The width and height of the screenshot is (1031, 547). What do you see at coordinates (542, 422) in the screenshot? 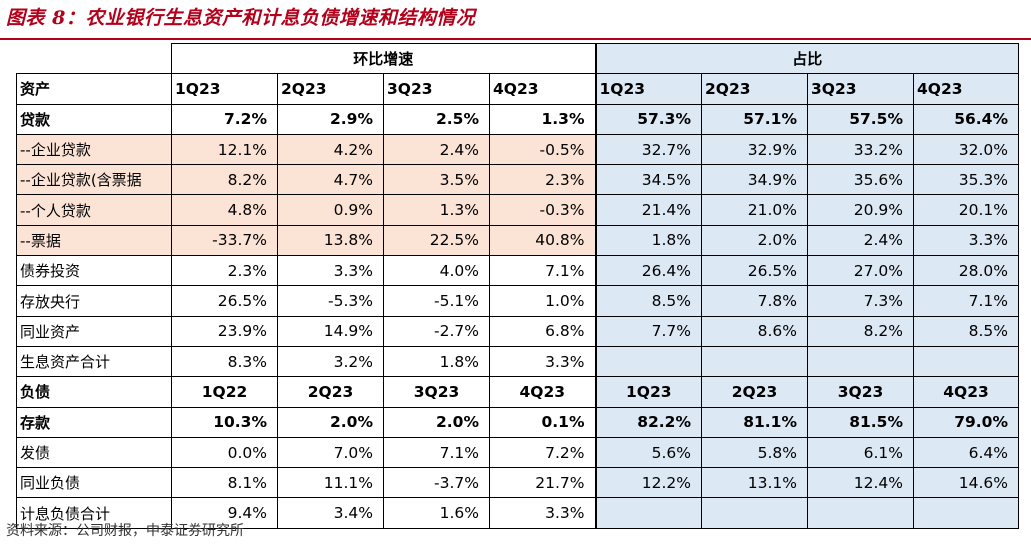
I see `growth-cell: 0.1%` at bounding box center [542, 422].